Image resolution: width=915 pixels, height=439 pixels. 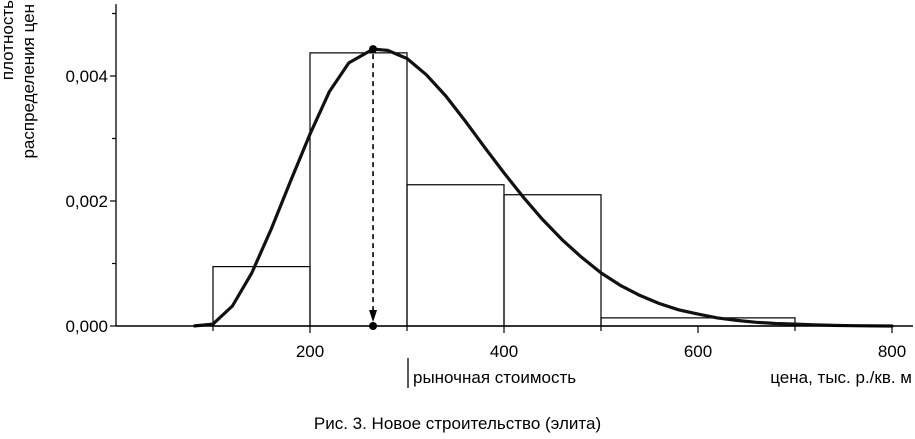 I want to click on market-value-axis-dot, so click(x=373, y=326).